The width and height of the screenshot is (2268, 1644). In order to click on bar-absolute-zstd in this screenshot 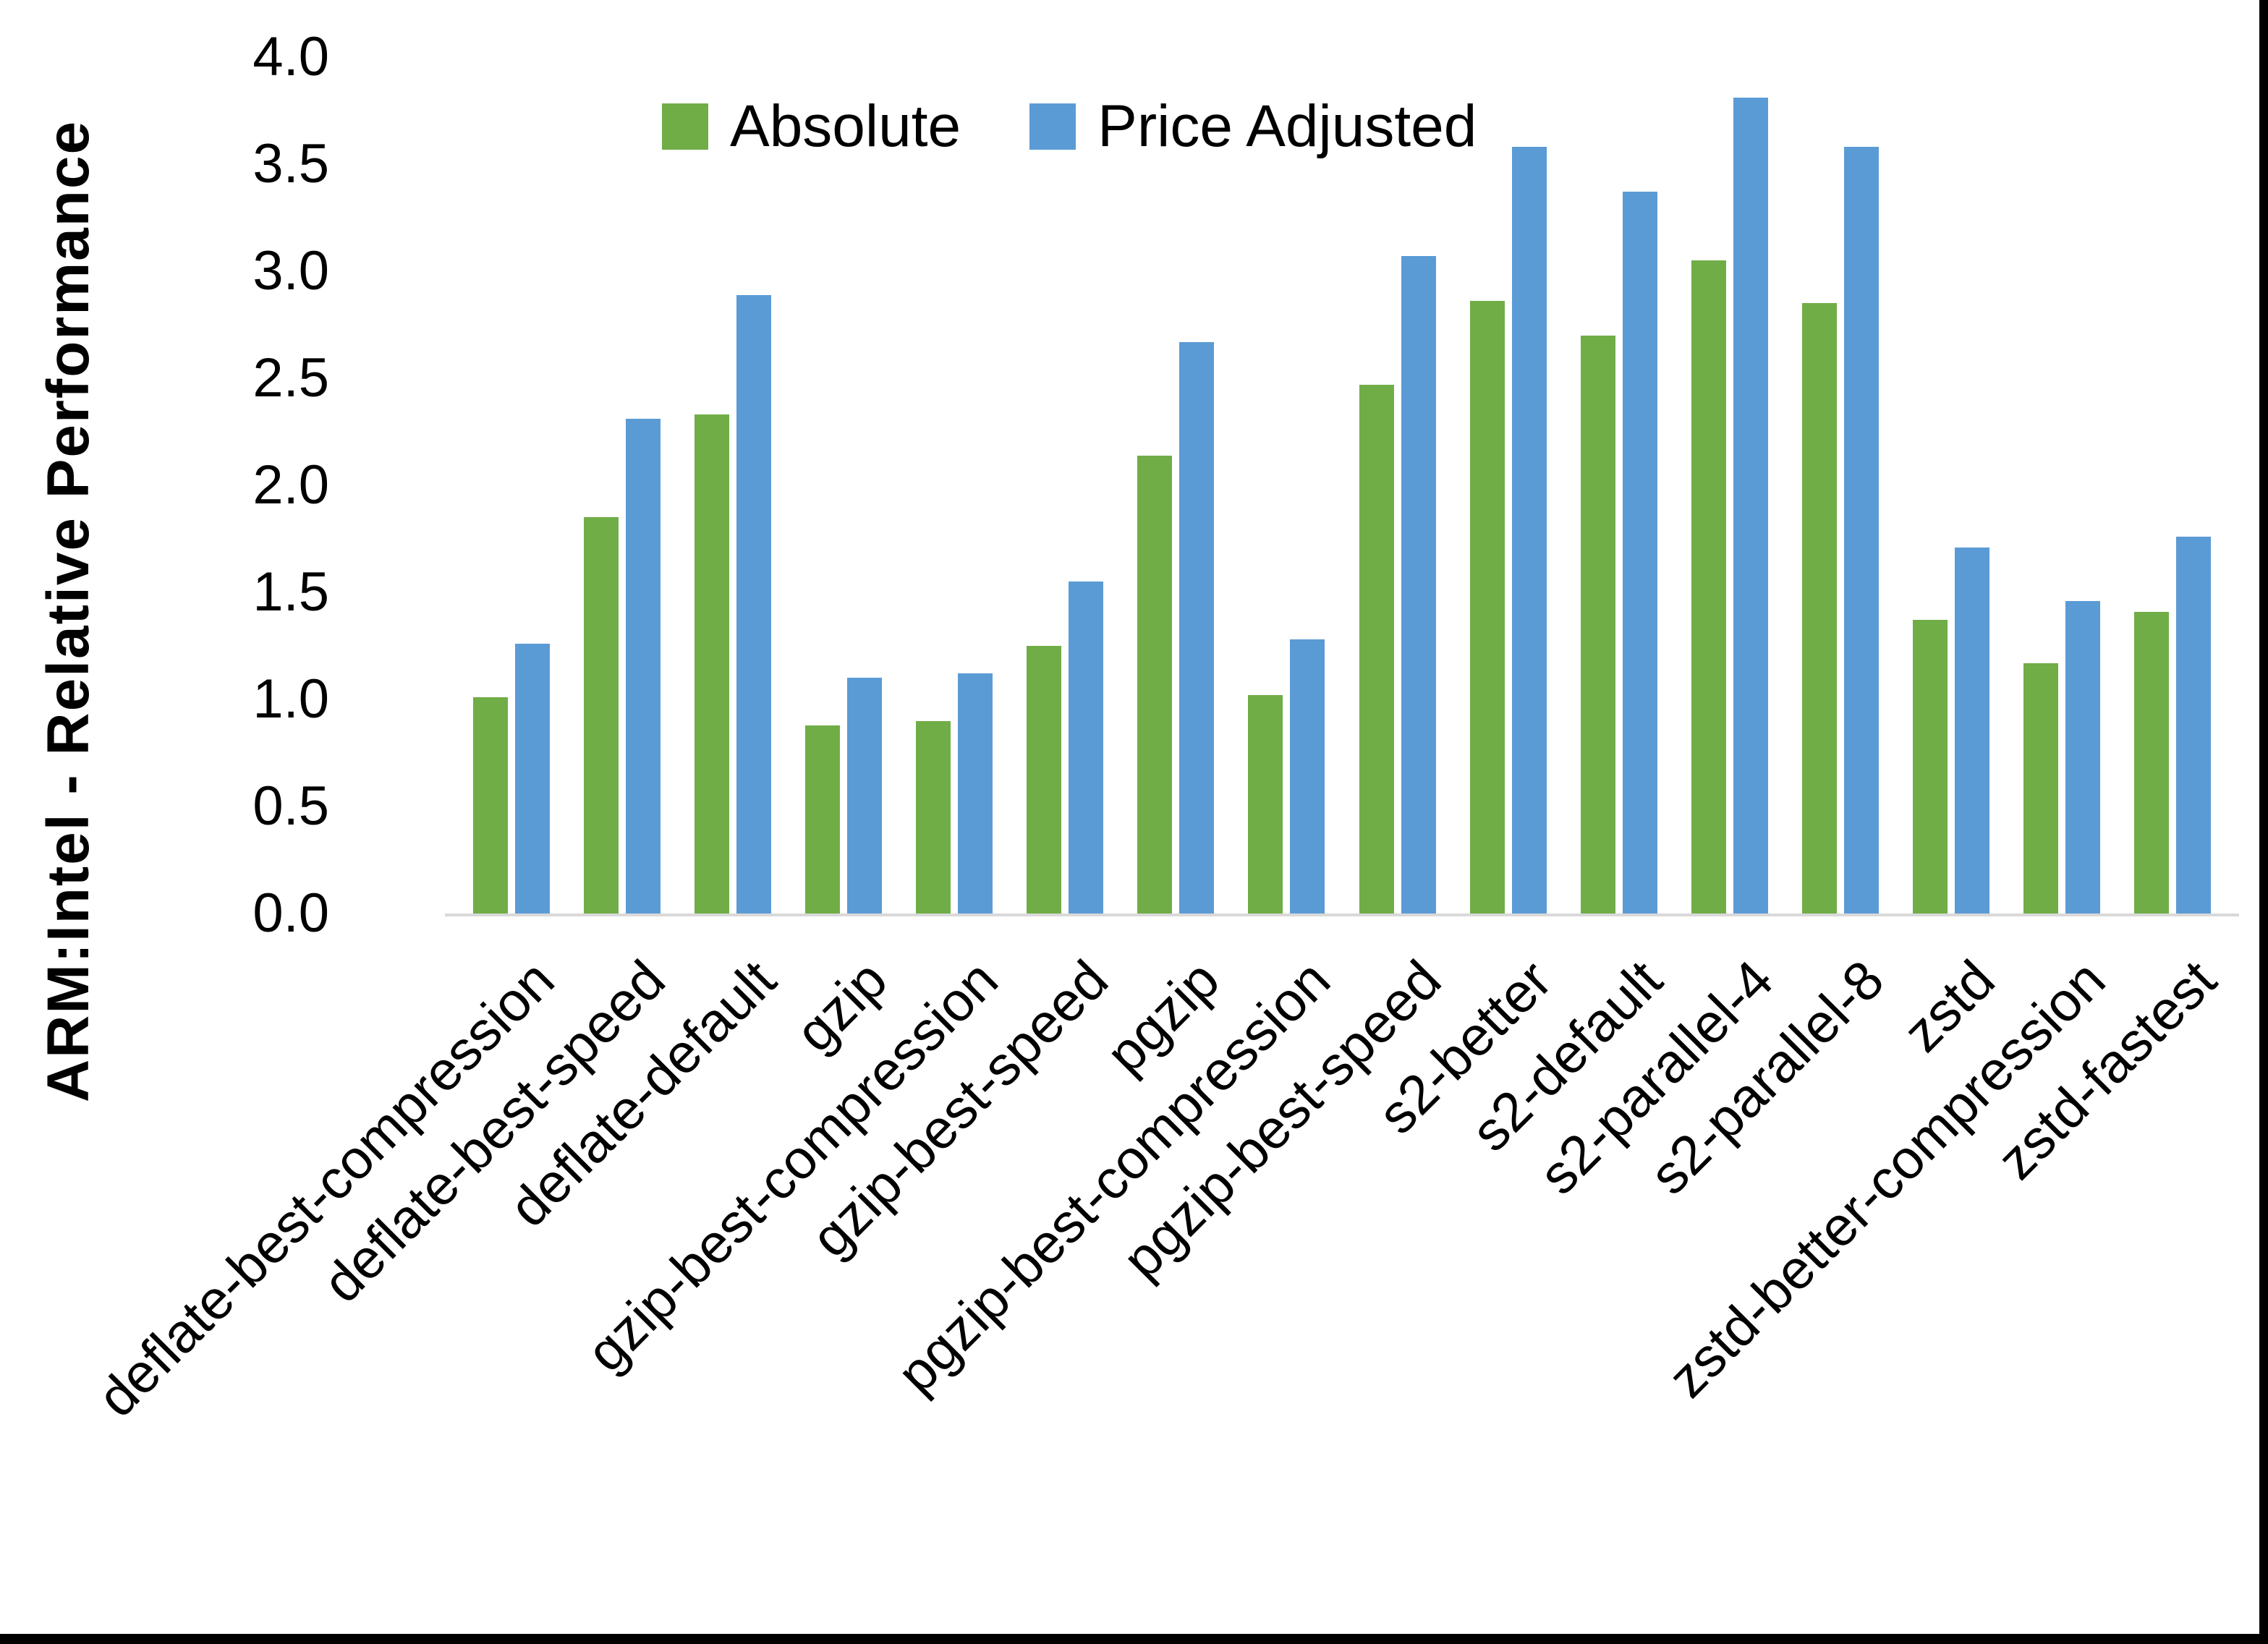, I will do `click(1931, 766)`.